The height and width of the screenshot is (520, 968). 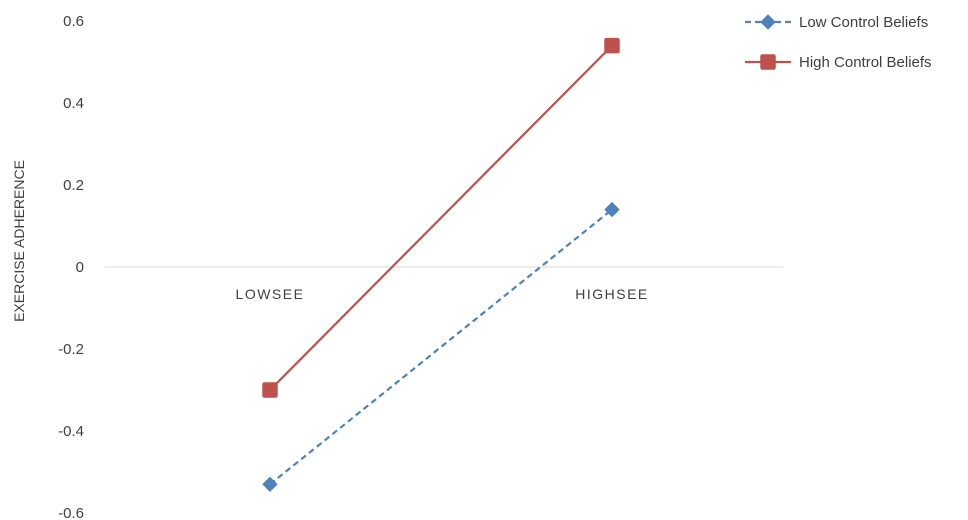 What do you see at coordinates (71, 431) in the screenshot?
I see `y-tick-label: -0.4` at bounding box center [71, 431].